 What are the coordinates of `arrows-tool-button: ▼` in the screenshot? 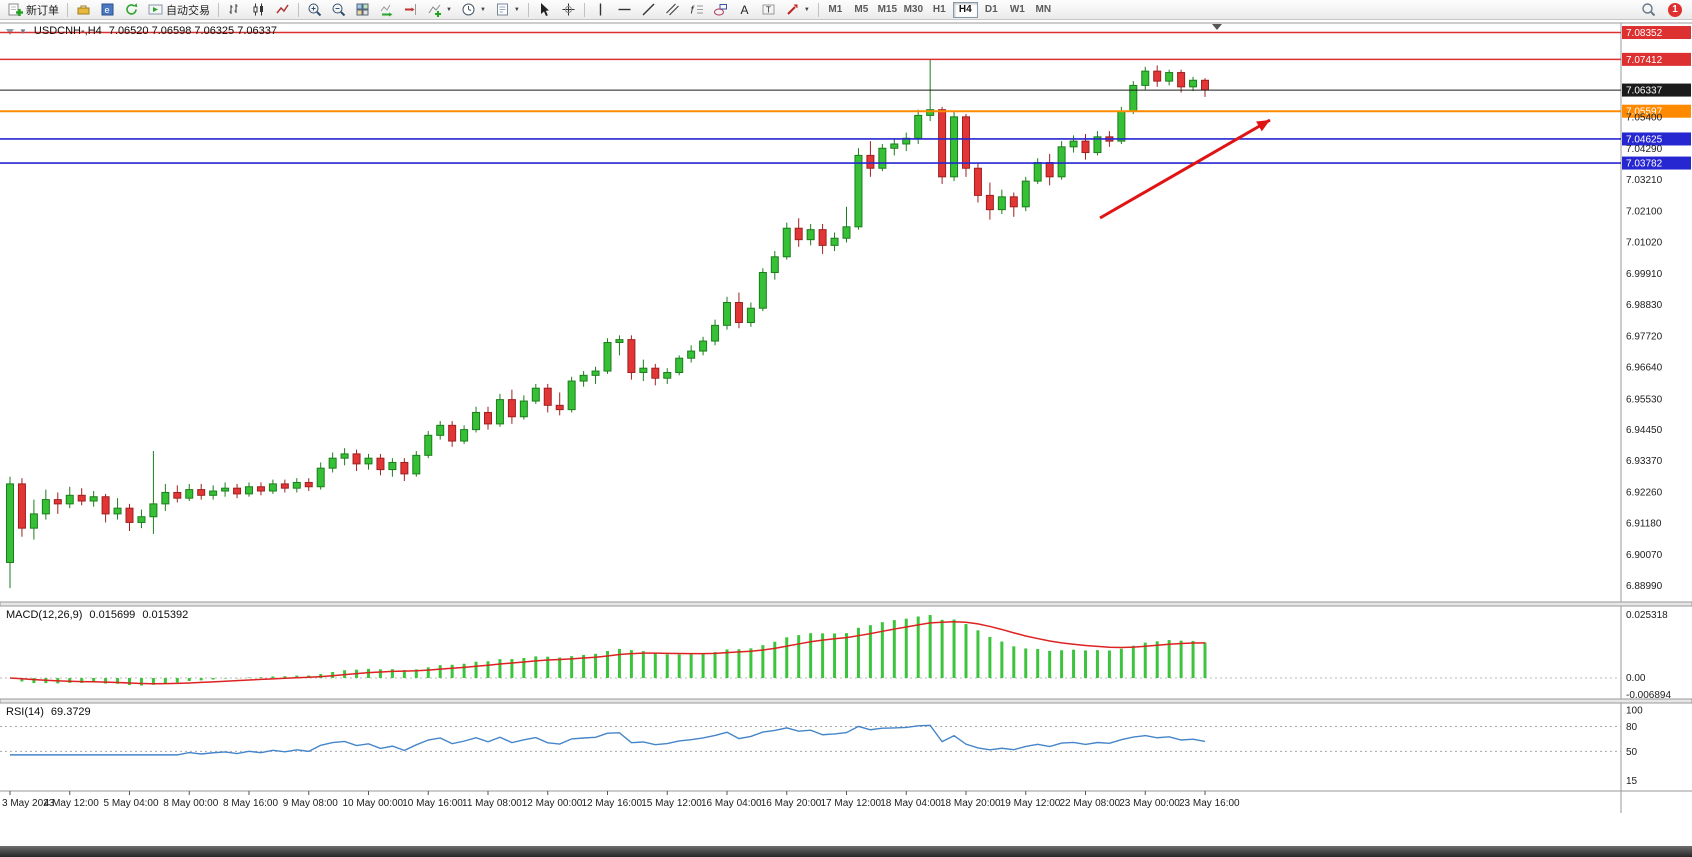 It's located at (797, 10).